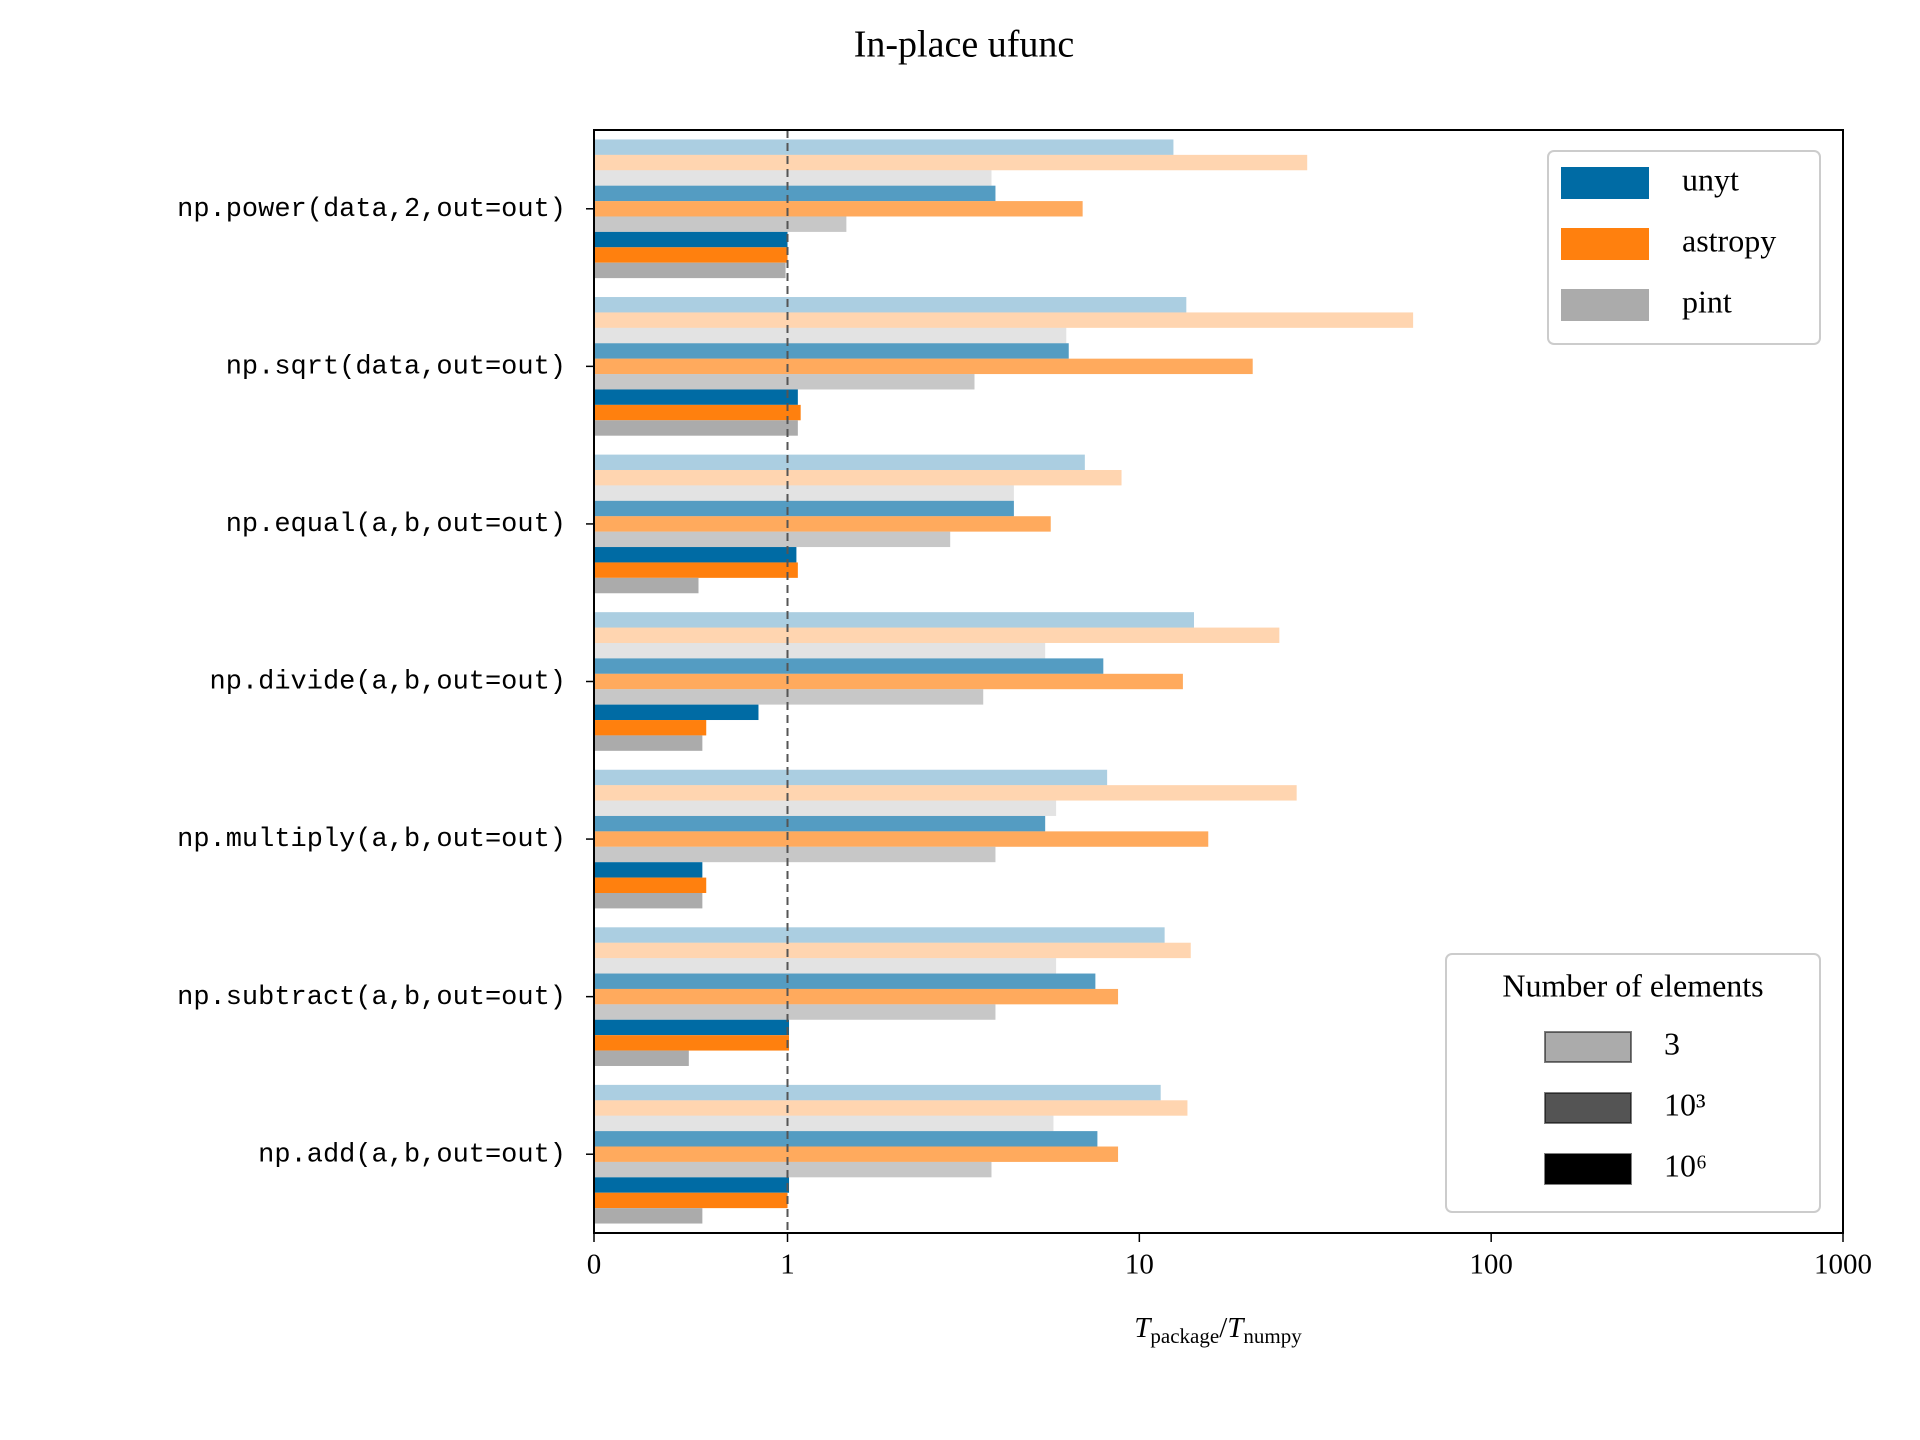 The width and height of the screenshot is (1920, 1440). Describe the element at coordinates (396, 367) in the screenshot. I see `y-tick-label: np.sqrt(data,out=out)` at that location.